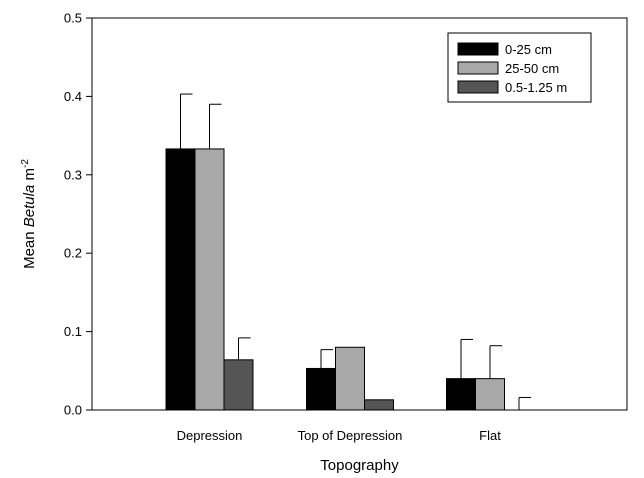 The height and width of the screenshot is (478, 644). I want to click on y-axis-label-prefix: Mean, so click(29, 248).